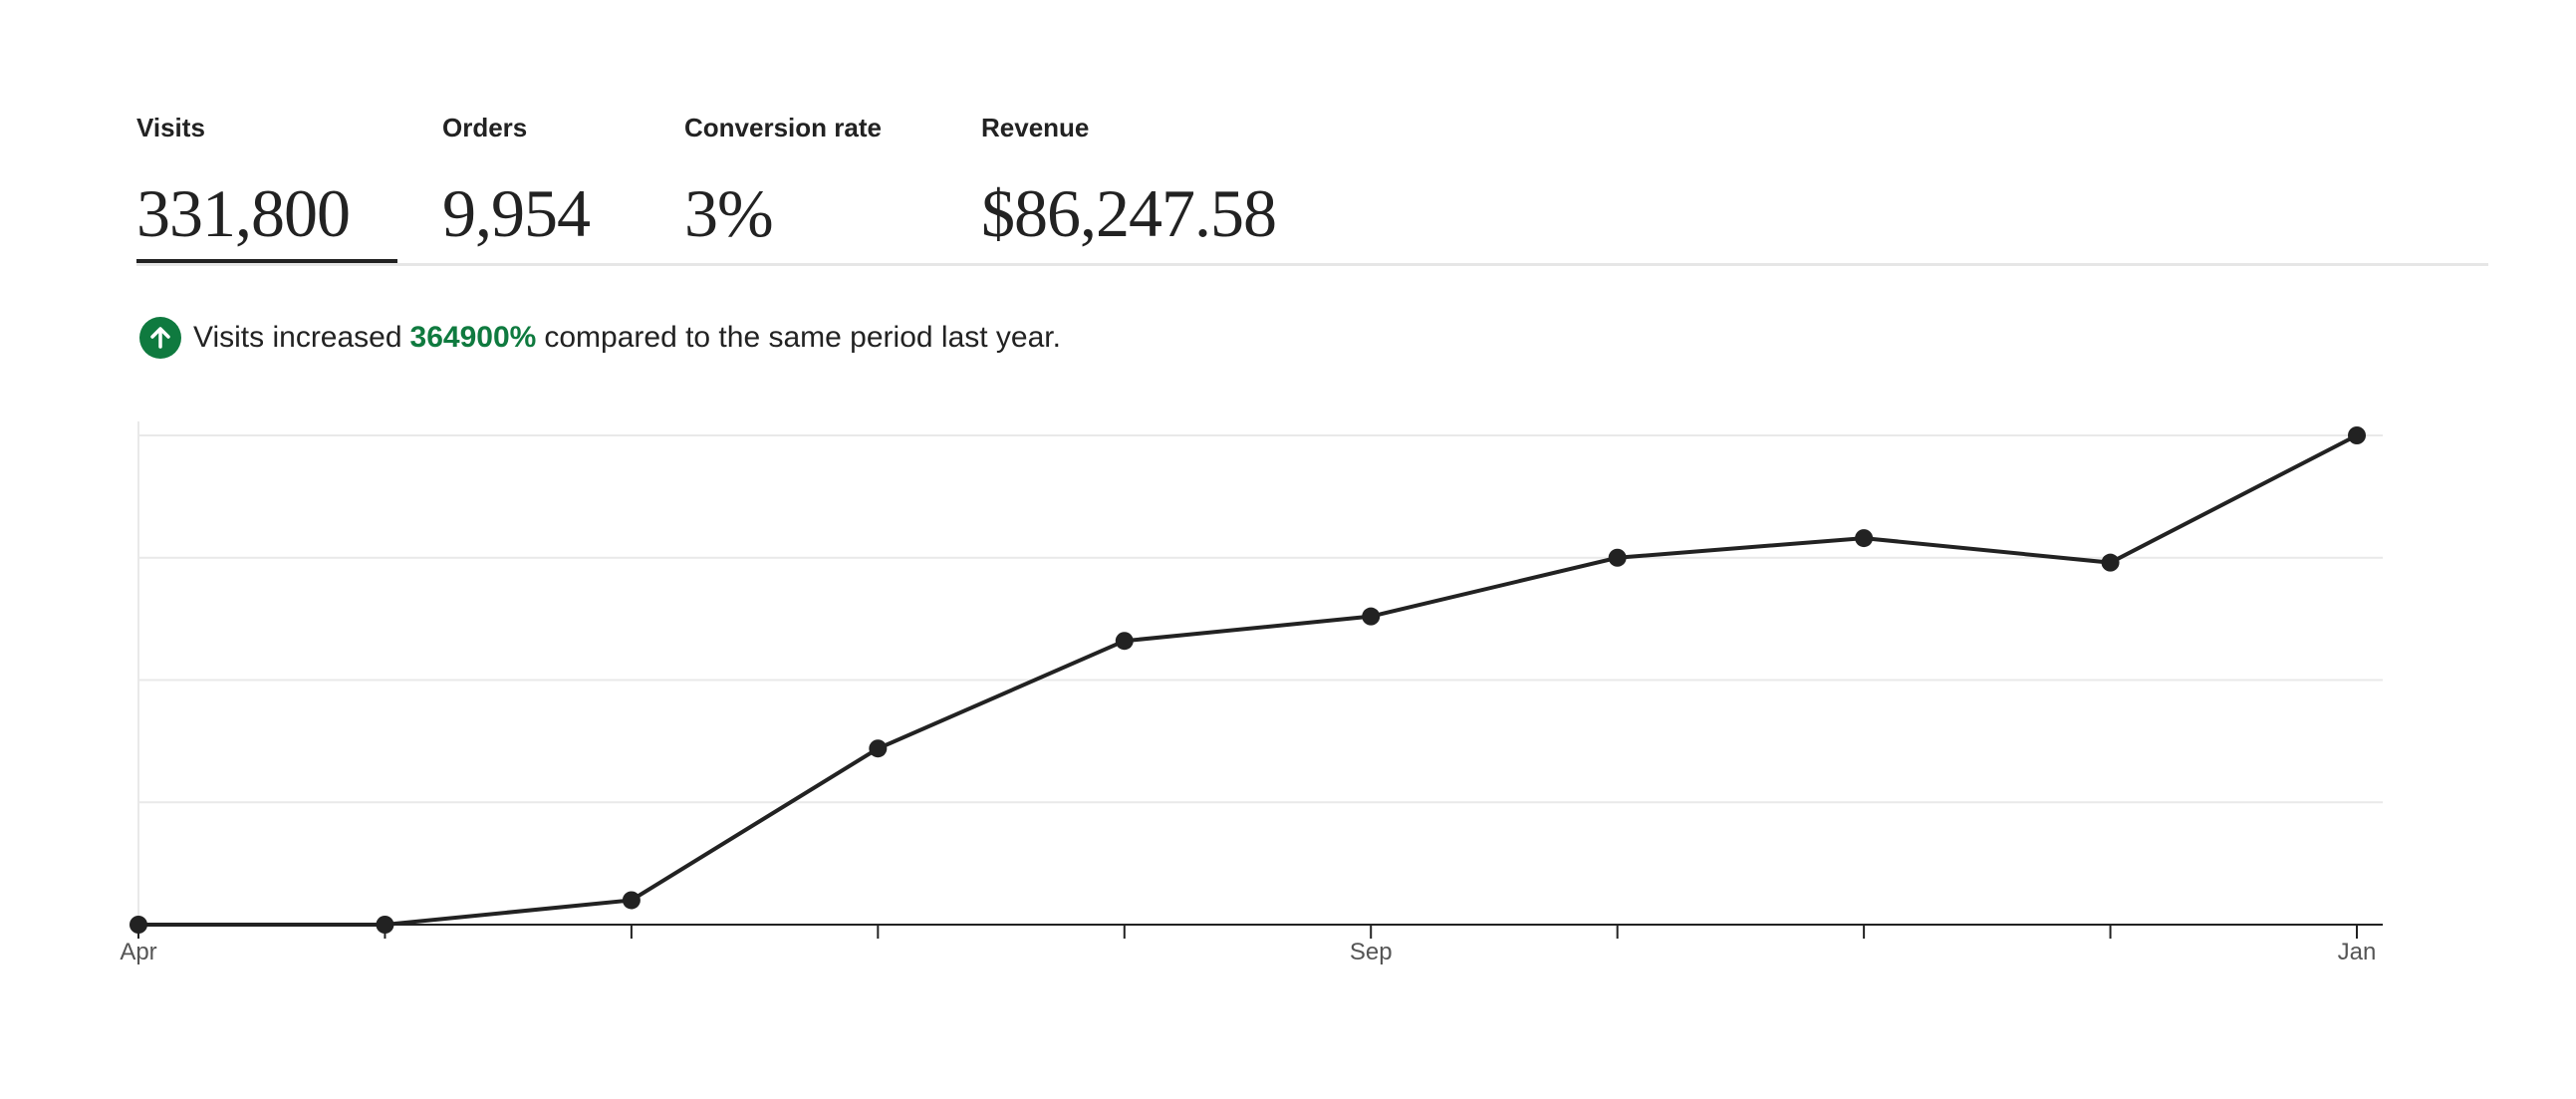  I want to click on tab-visits: Visits 331,800, so click(266, 186).